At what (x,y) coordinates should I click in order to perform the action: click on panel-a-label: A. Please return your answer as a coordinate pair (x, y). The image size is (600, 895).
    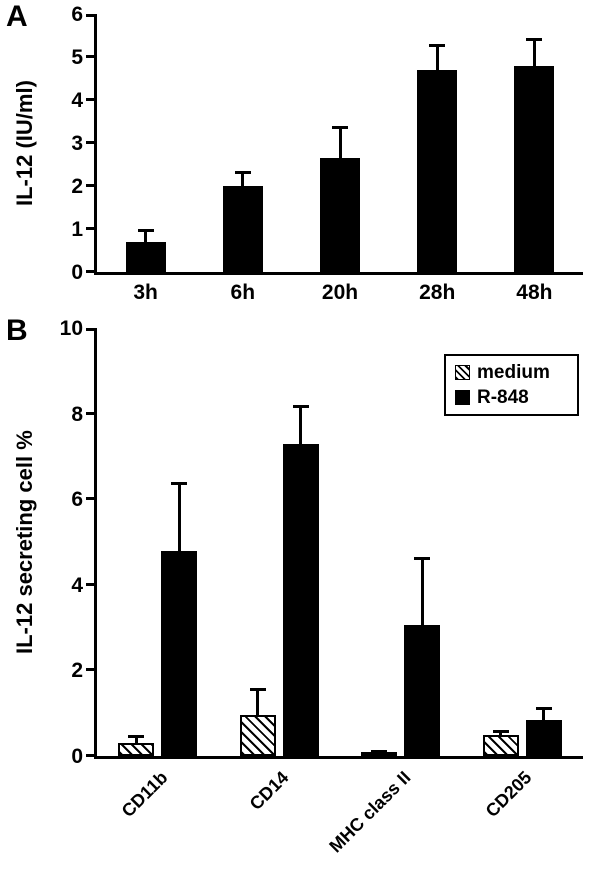
    Looking at the image, I should click on (17, 16).